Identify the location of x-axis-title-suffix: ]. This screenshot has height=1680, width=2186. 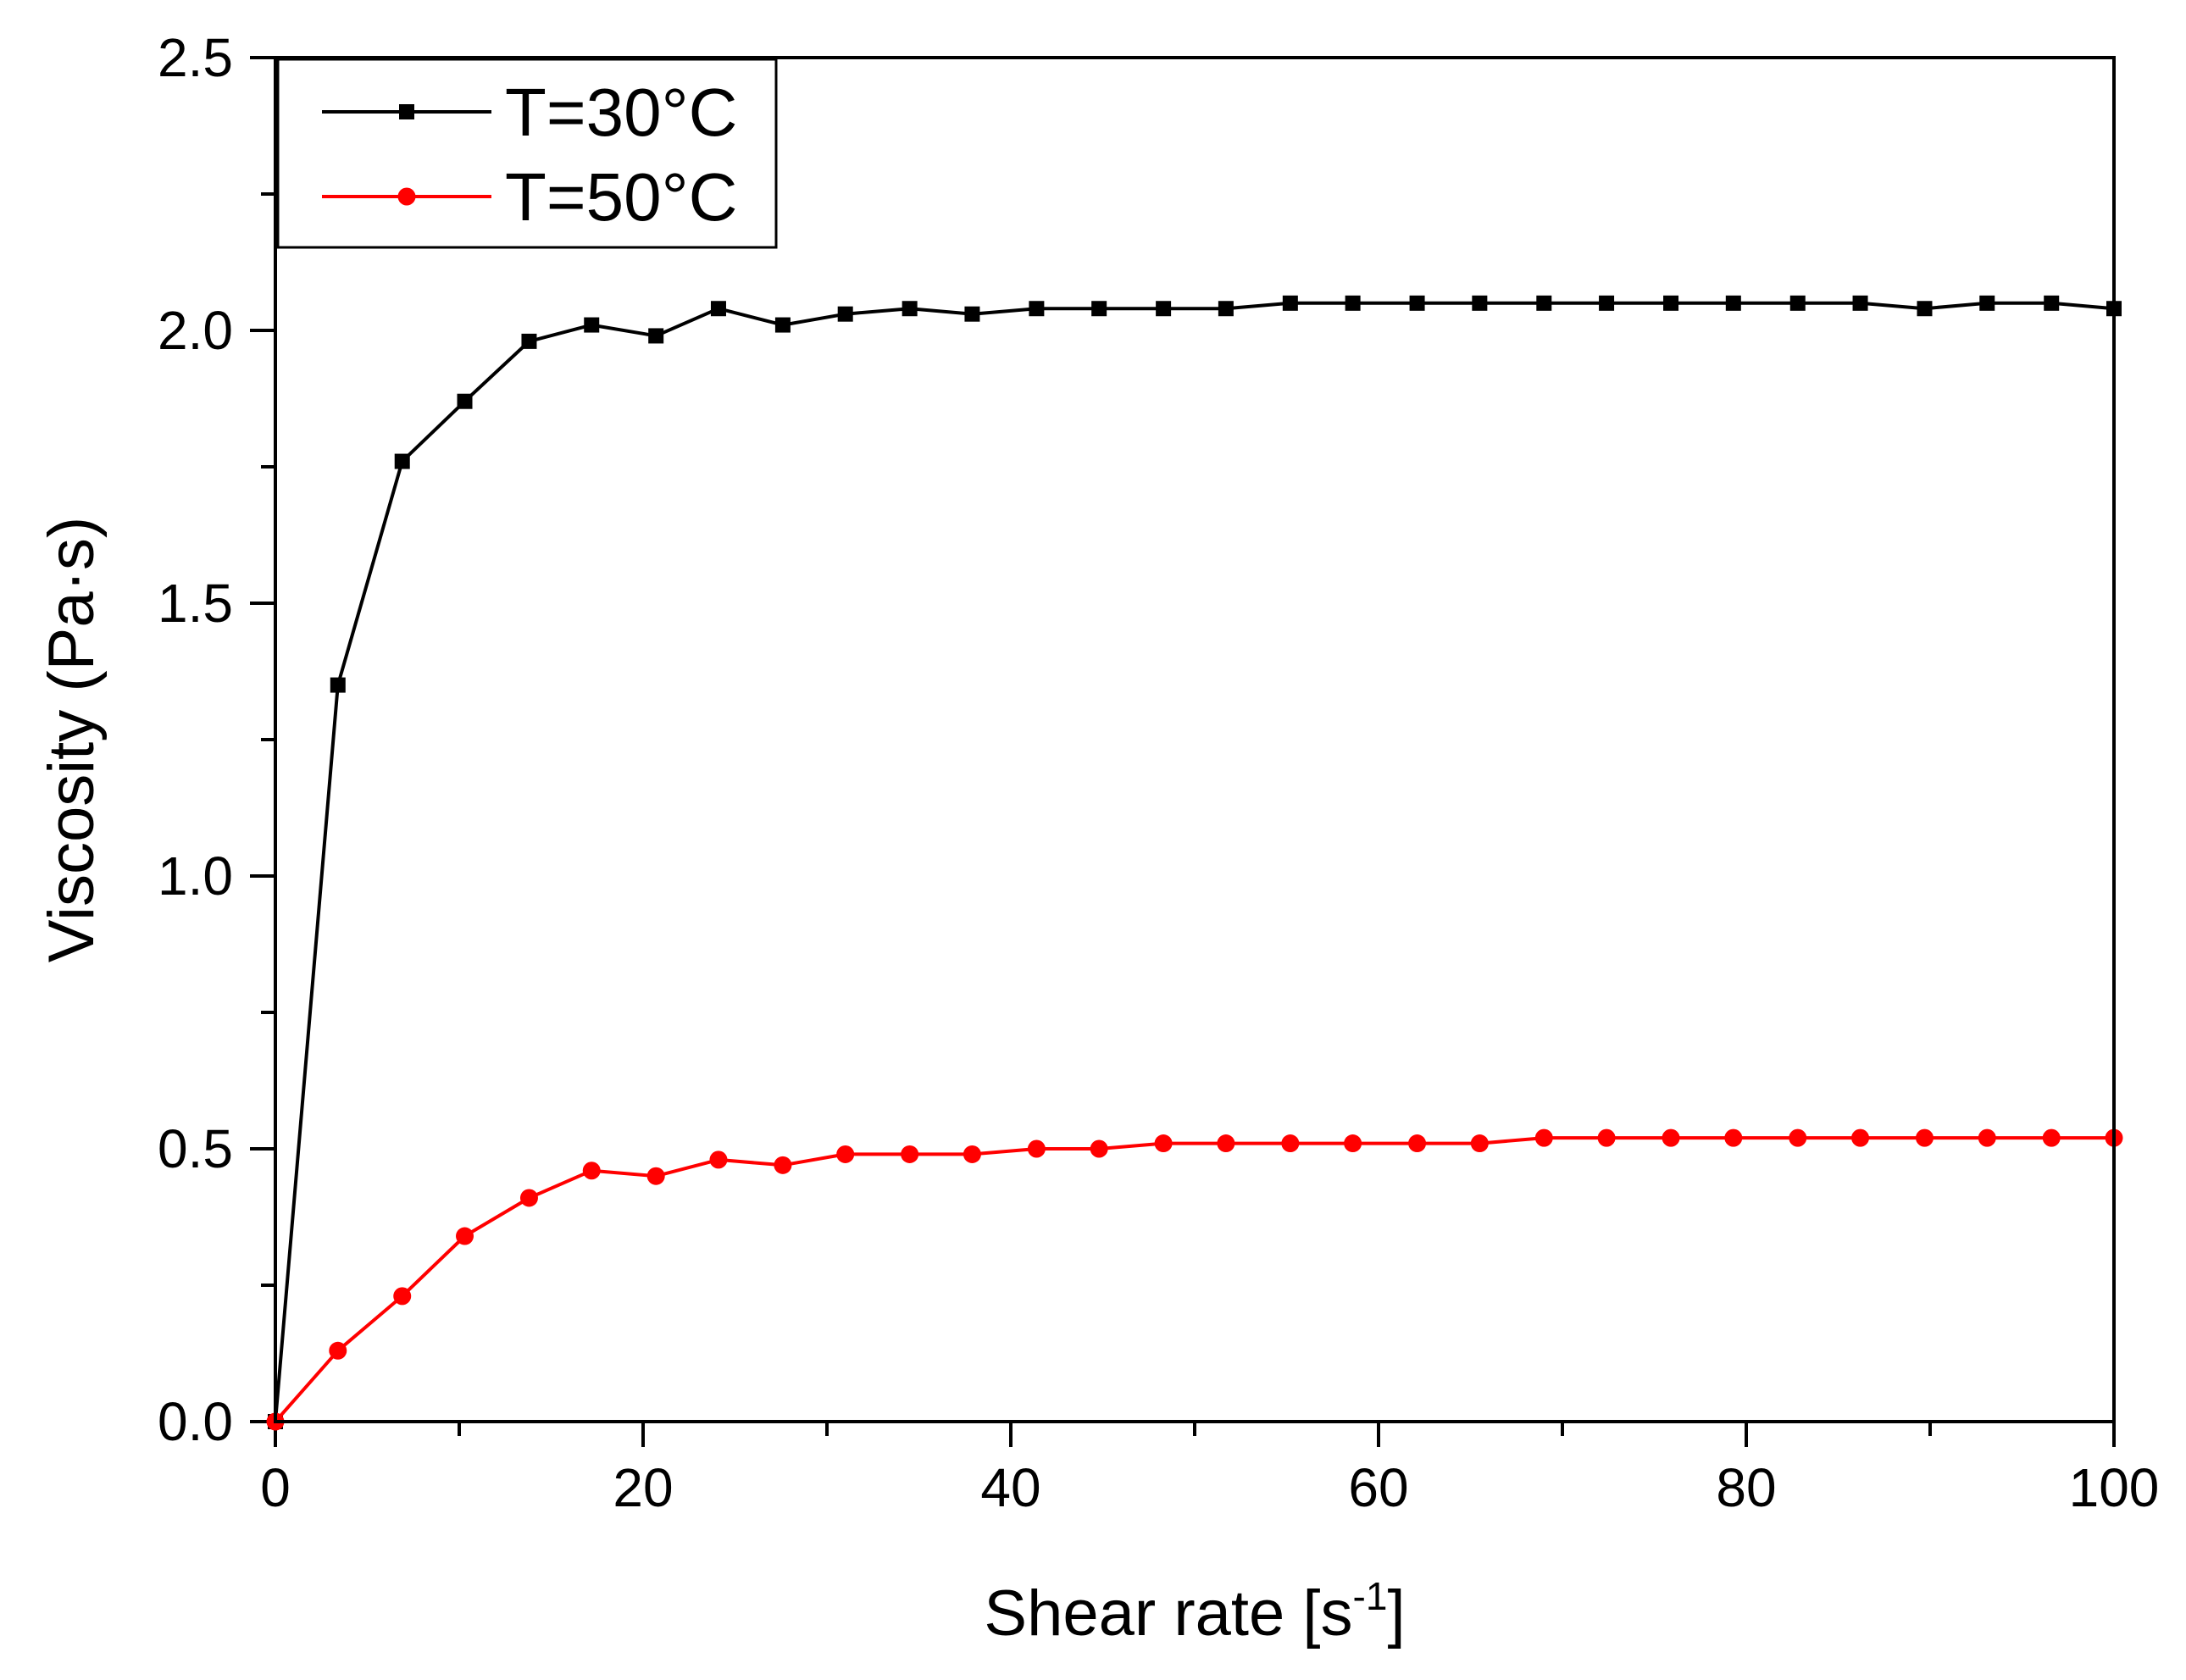
(1396, 1613).